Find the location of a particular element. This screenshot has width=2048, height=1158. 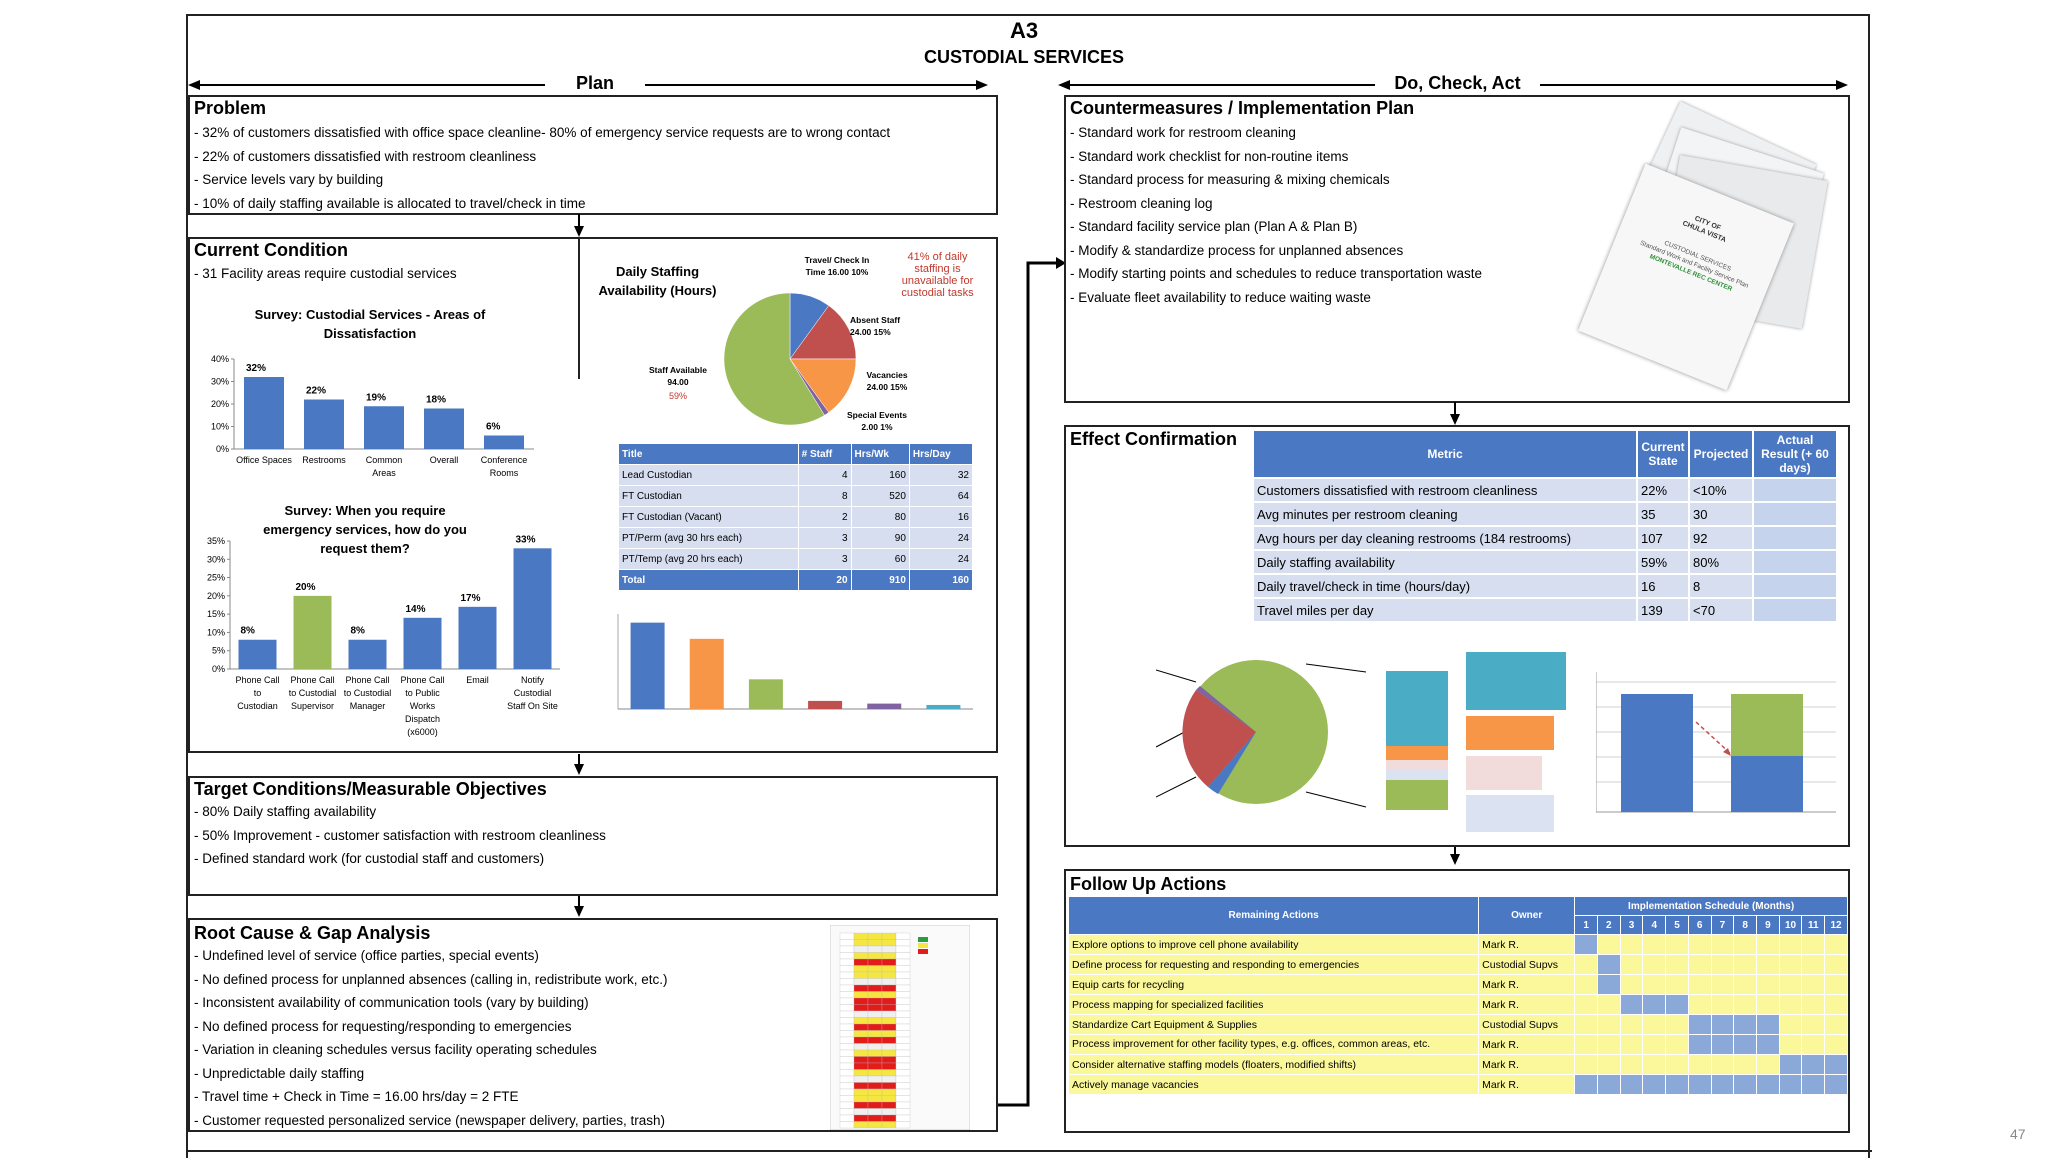

bottom-rule is located at coordinates (1029, 1151).